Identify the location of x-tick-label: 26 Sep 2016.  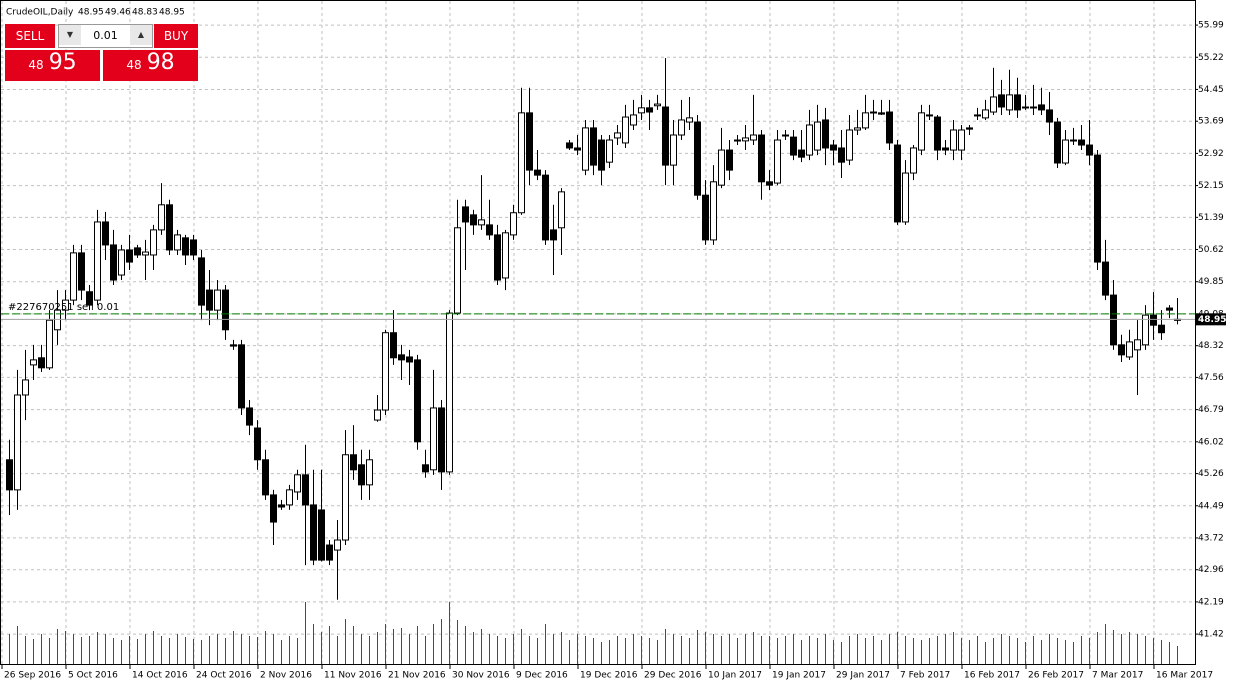
(32, 676).